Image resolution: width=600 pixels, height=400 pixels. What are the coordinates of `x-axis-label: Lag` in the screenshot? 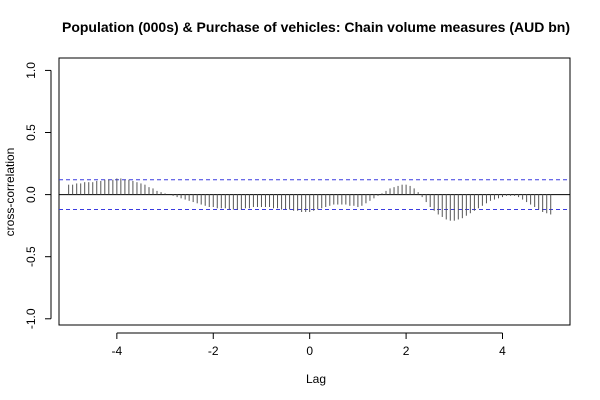 It's located at (316, 379).